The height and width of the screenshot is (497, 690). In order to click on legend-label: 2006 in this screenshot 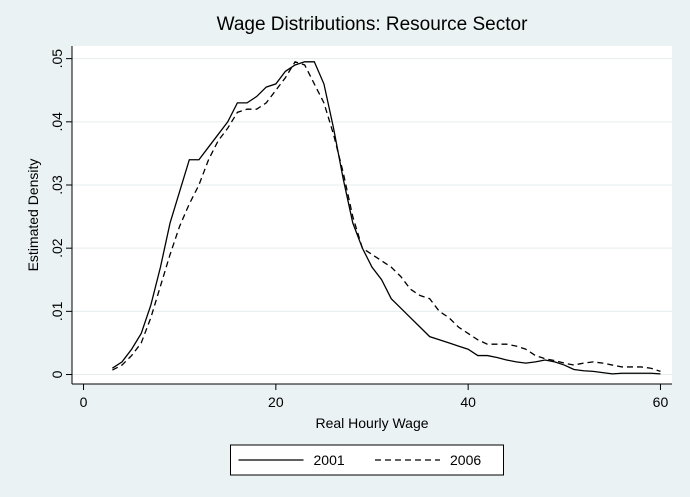, I will do `click(465, 460)`.